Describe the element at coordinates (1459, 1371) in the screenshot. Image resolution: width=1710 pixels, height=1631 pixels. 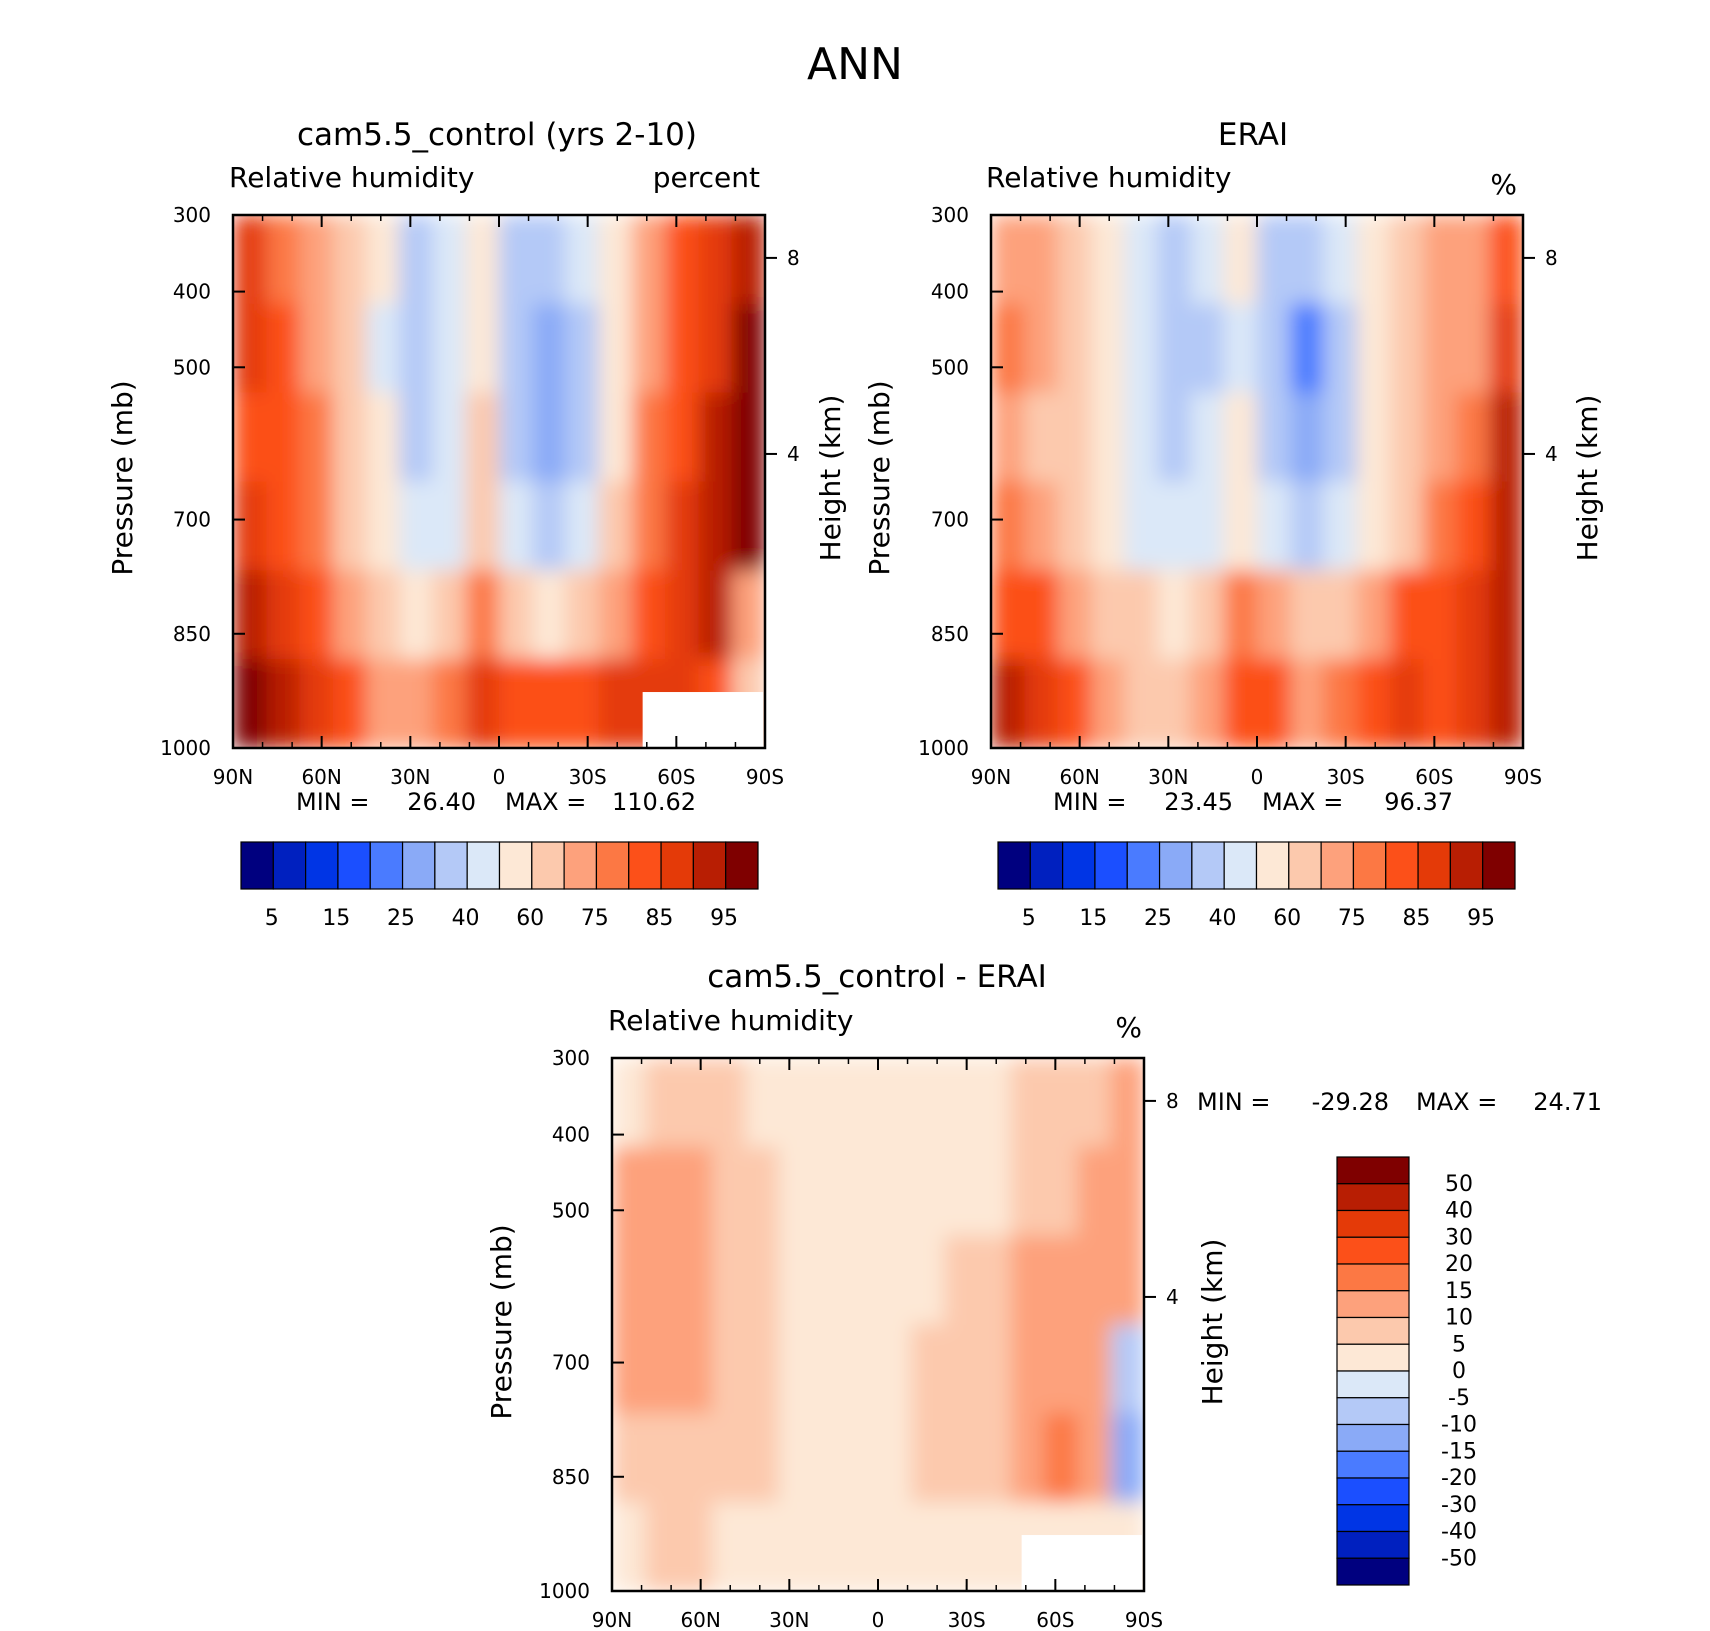
I see `colorbar-label: 0` at that location.